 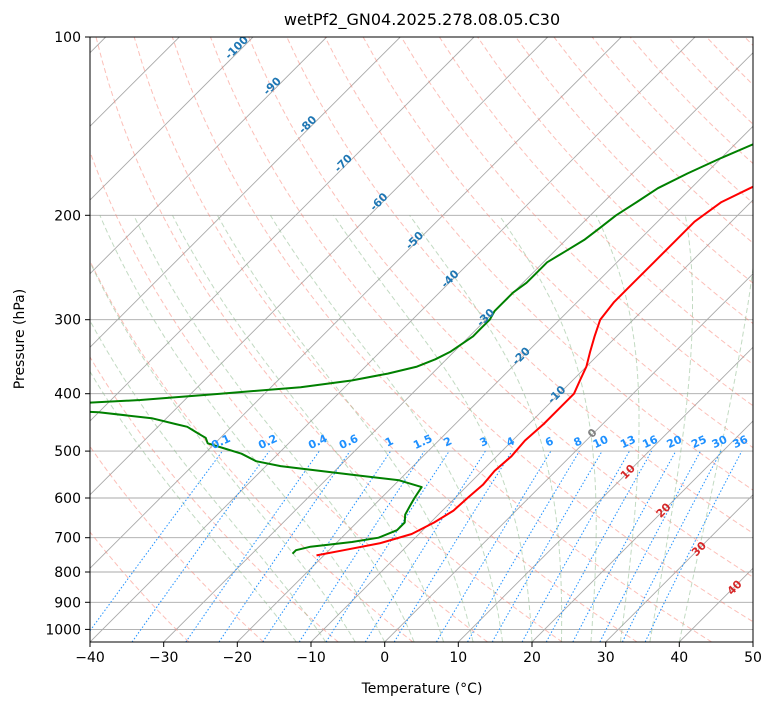 What do you see at coordinates (164, 658) in the screenshot?
I see `x-tick-label: −30` at bounding box center [164, 658].